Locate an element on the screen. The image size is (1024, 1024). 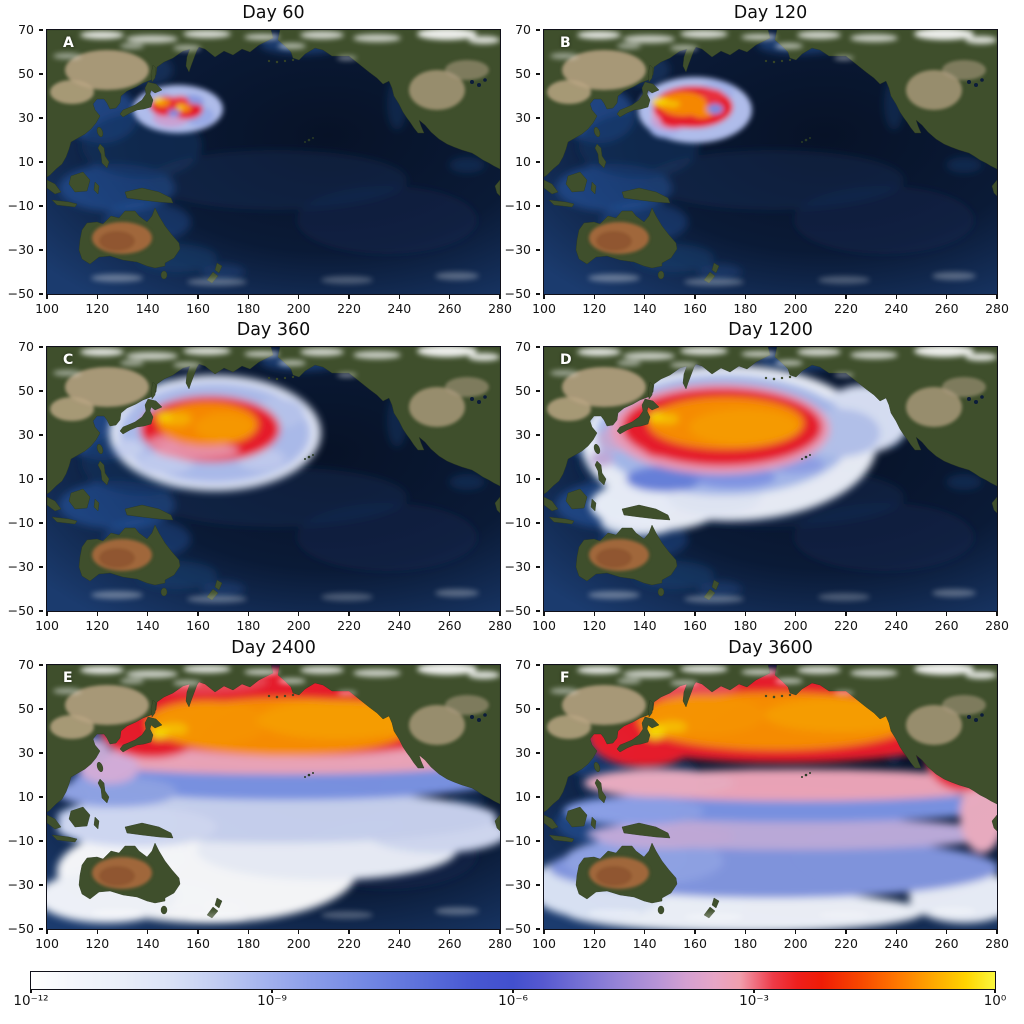
map-day-2400: E is located at coordinates (273, 797).